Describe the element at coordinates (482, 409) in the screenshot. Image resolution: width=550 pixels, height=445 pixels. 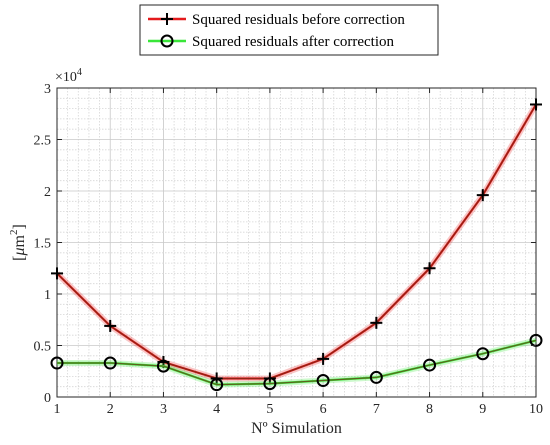
I see `x-tick-label: 9` at that location.